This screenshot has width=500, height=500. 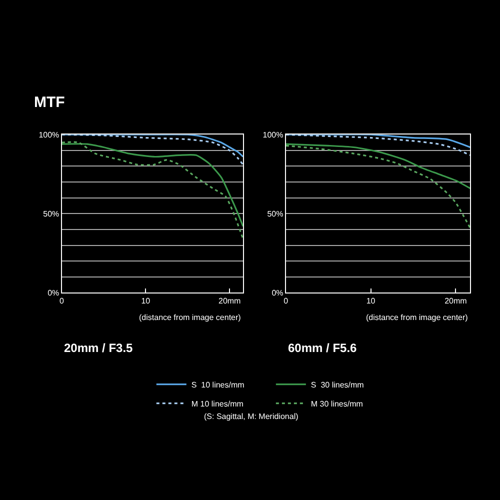 What do you see at coordinates (217, 403) in the screenshot?
I see `legend-label: M 10 lines/mm` at bounding box center [217, 403].